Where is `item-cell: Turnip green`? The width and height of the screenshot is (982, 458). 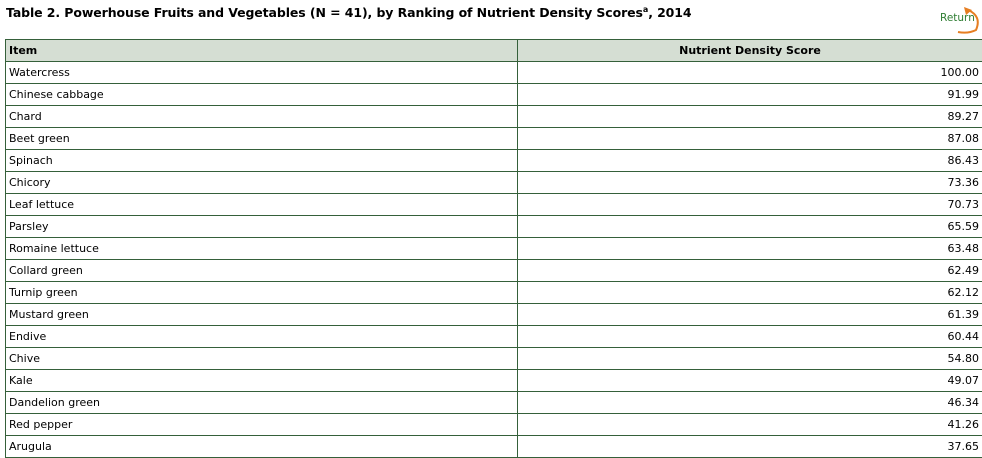 item-cell: Turnip green is located at coordinates (261, 292).